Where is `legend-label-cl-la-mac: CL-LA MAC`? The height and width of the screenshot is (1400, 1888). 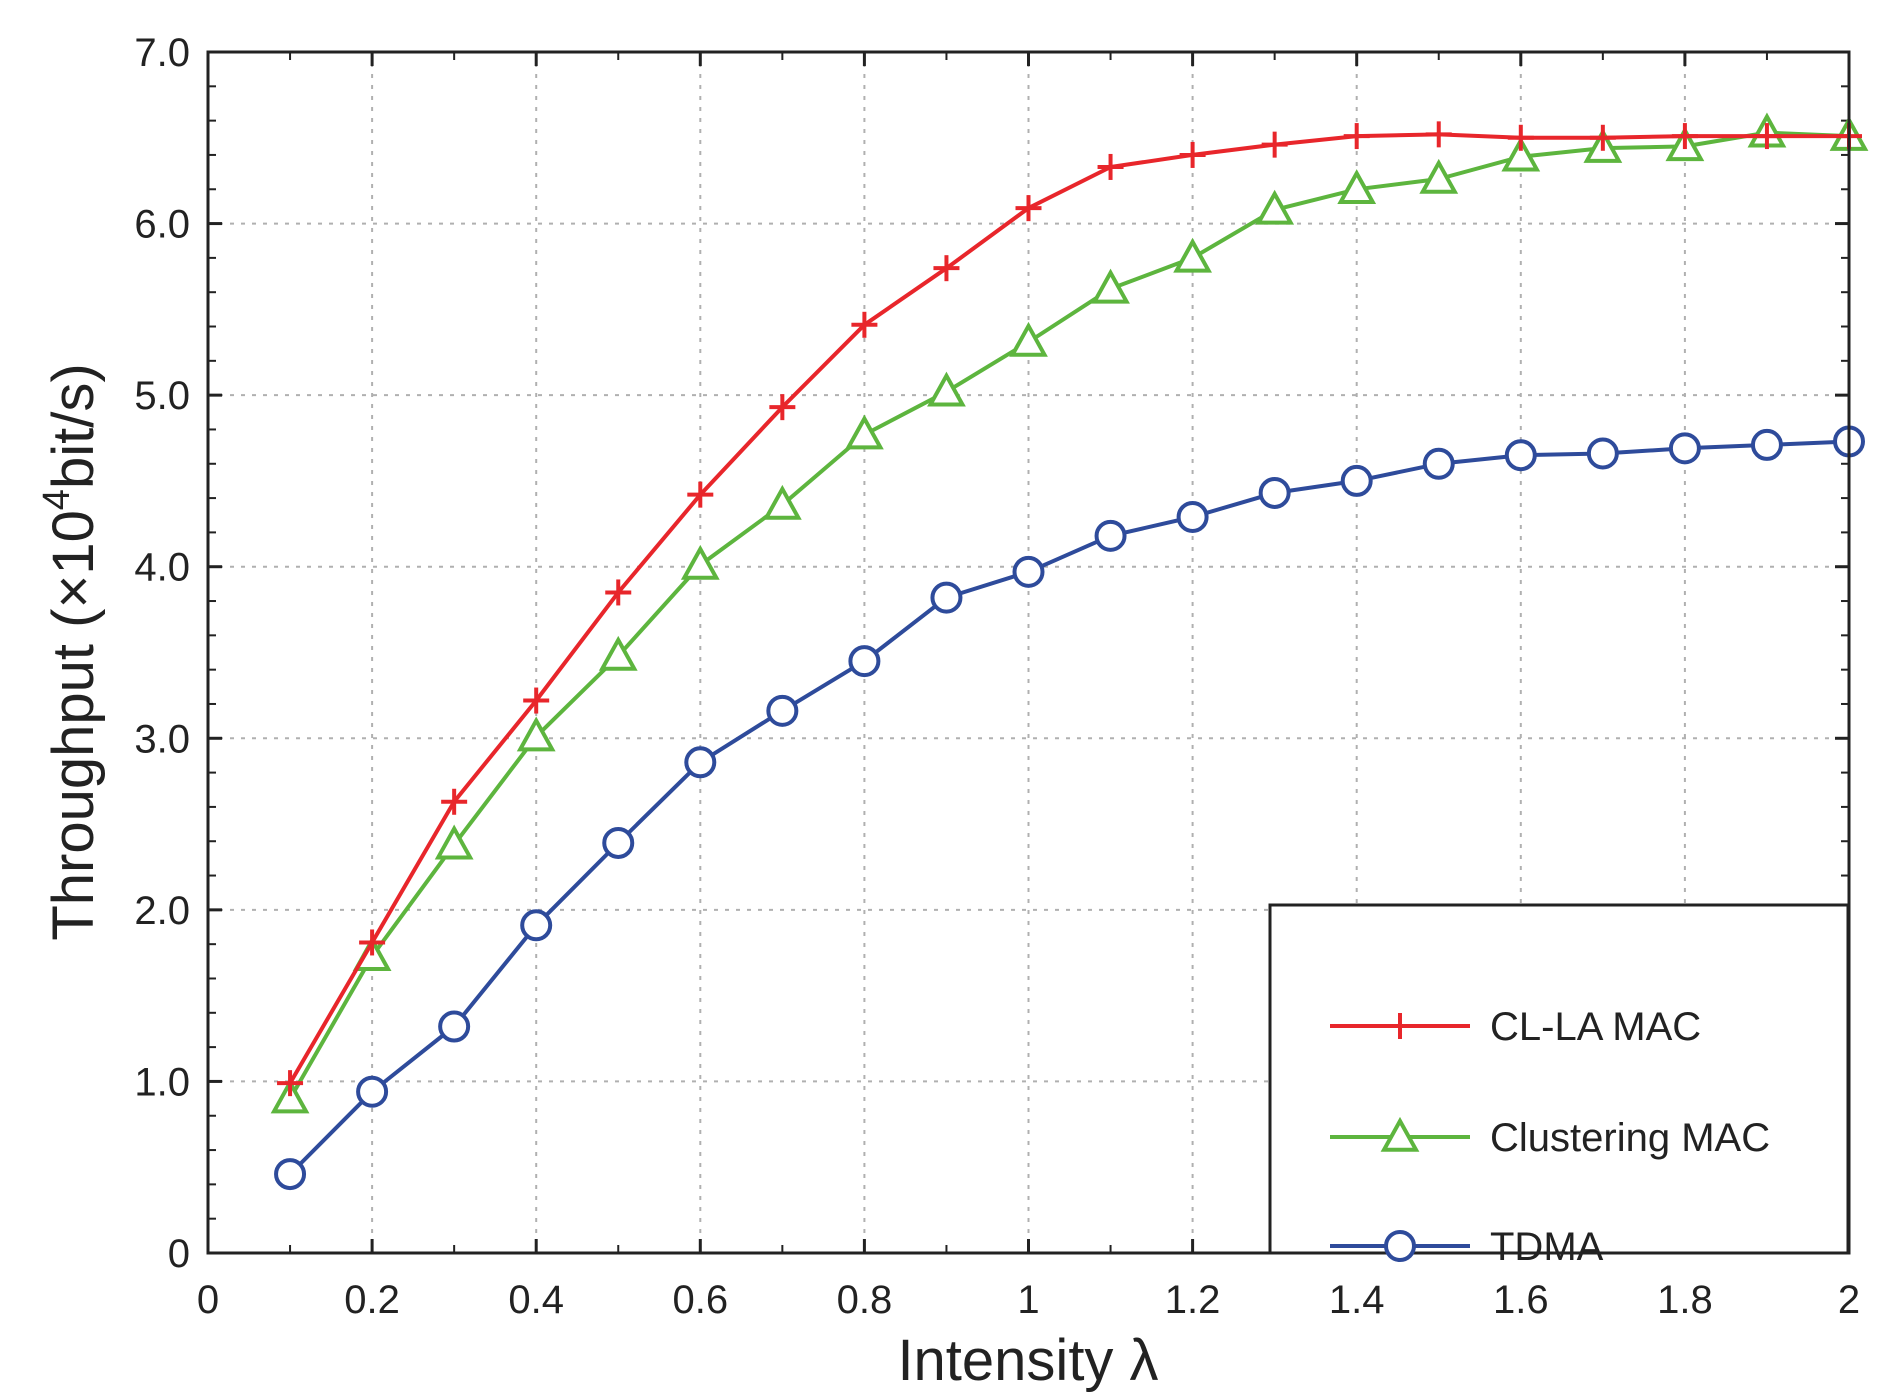
legend-label-cl-la-mac: CL-LA MAC is located at coordinates (1595, 1027).